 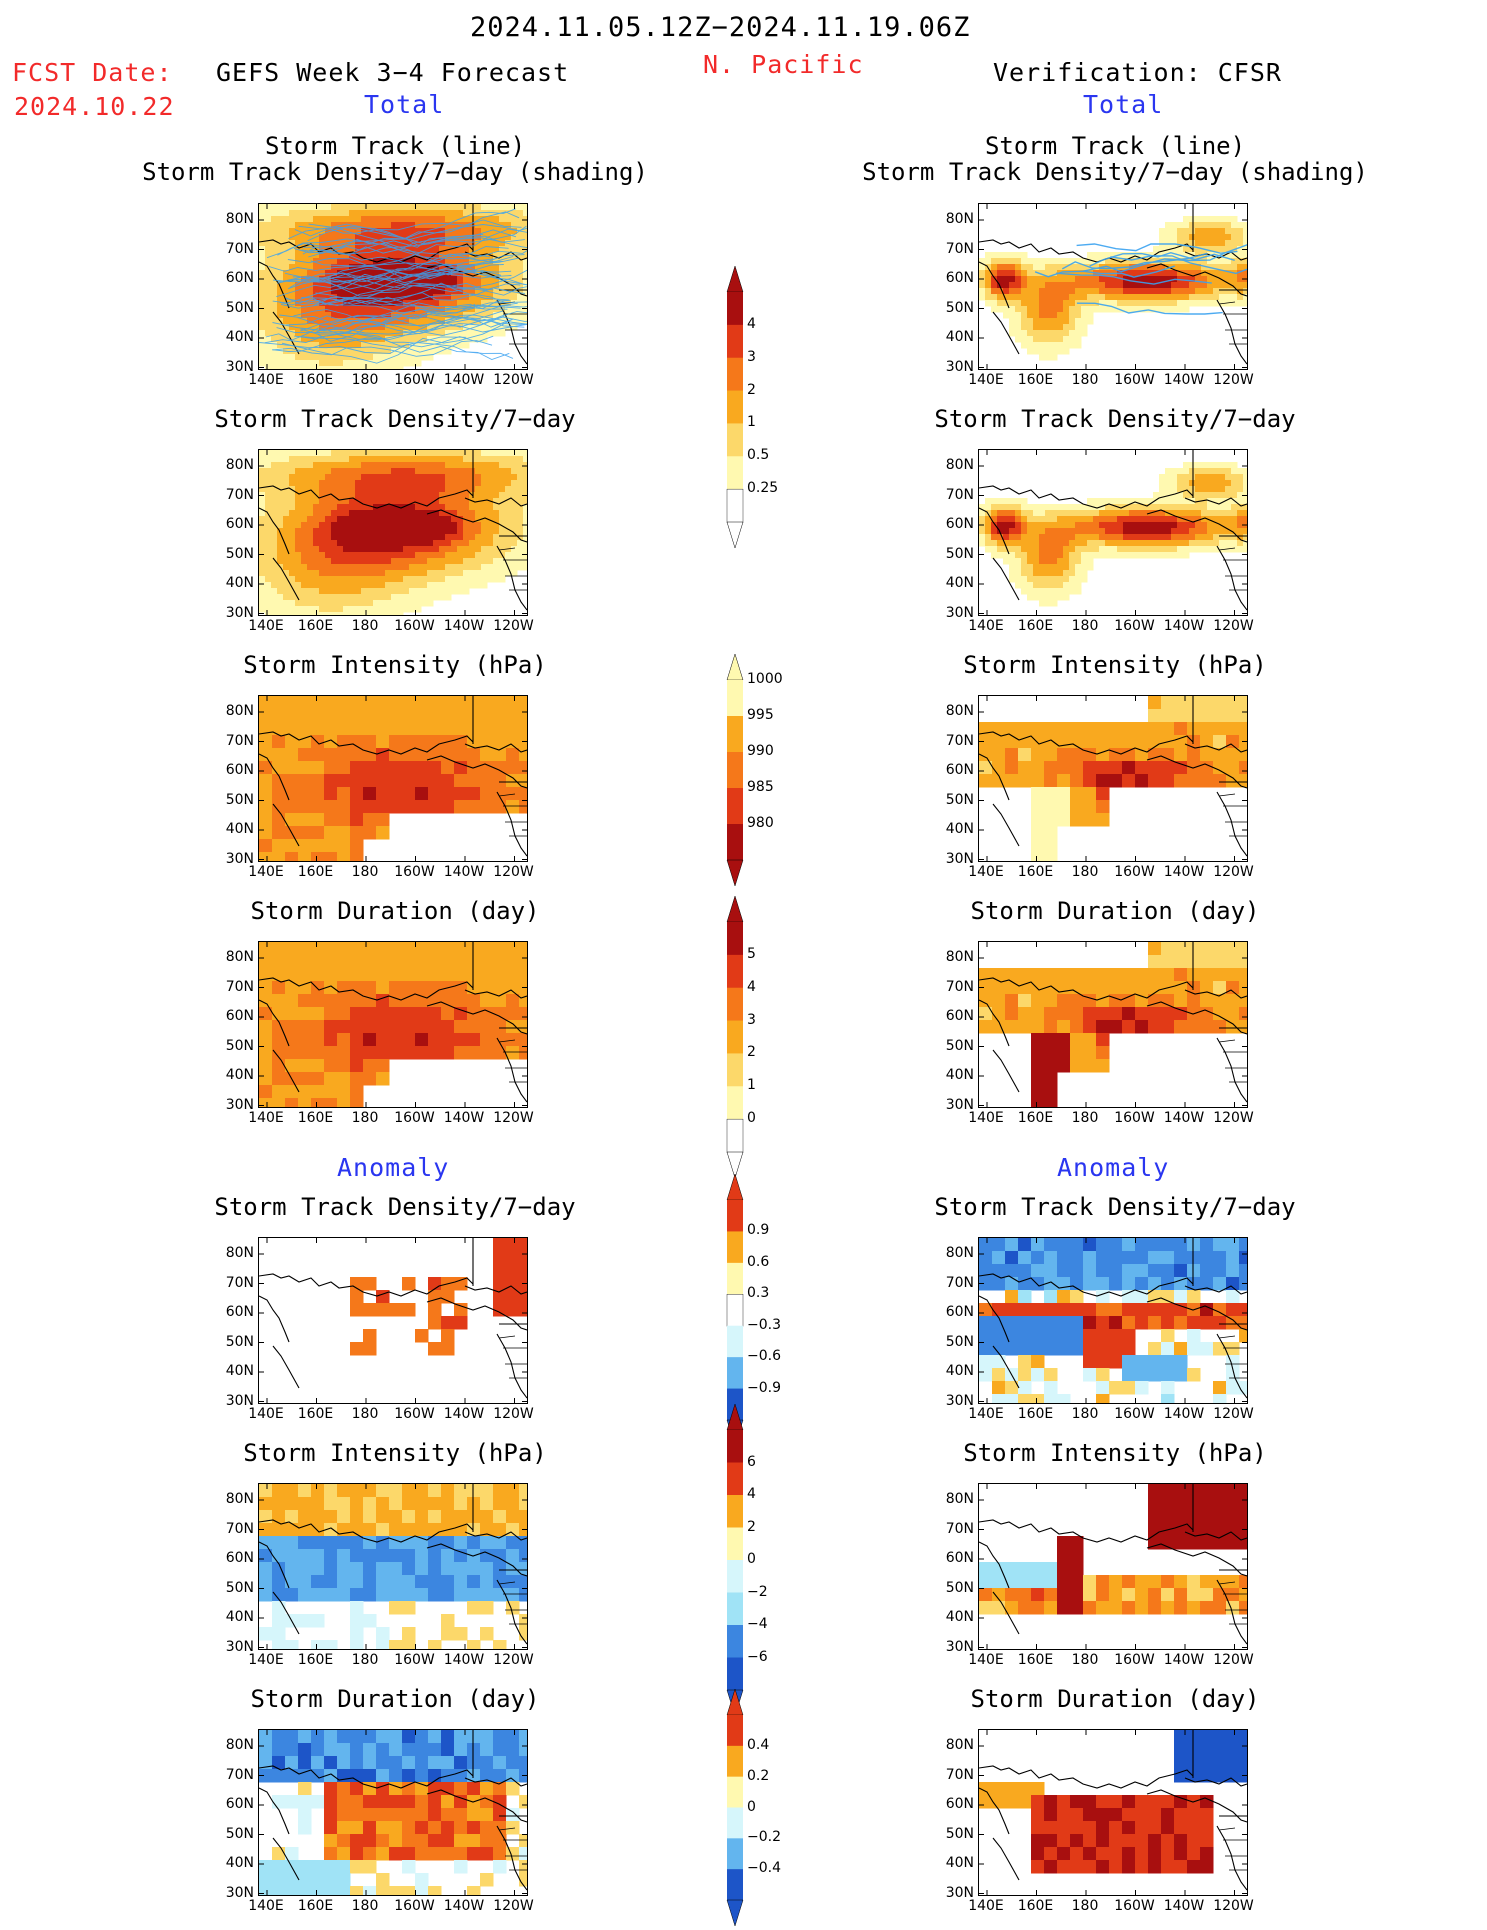 What do you see at coordinates (760, 715) in the screenshot?
I see `colorbar-label: 995` at bounding box center [760, 715].